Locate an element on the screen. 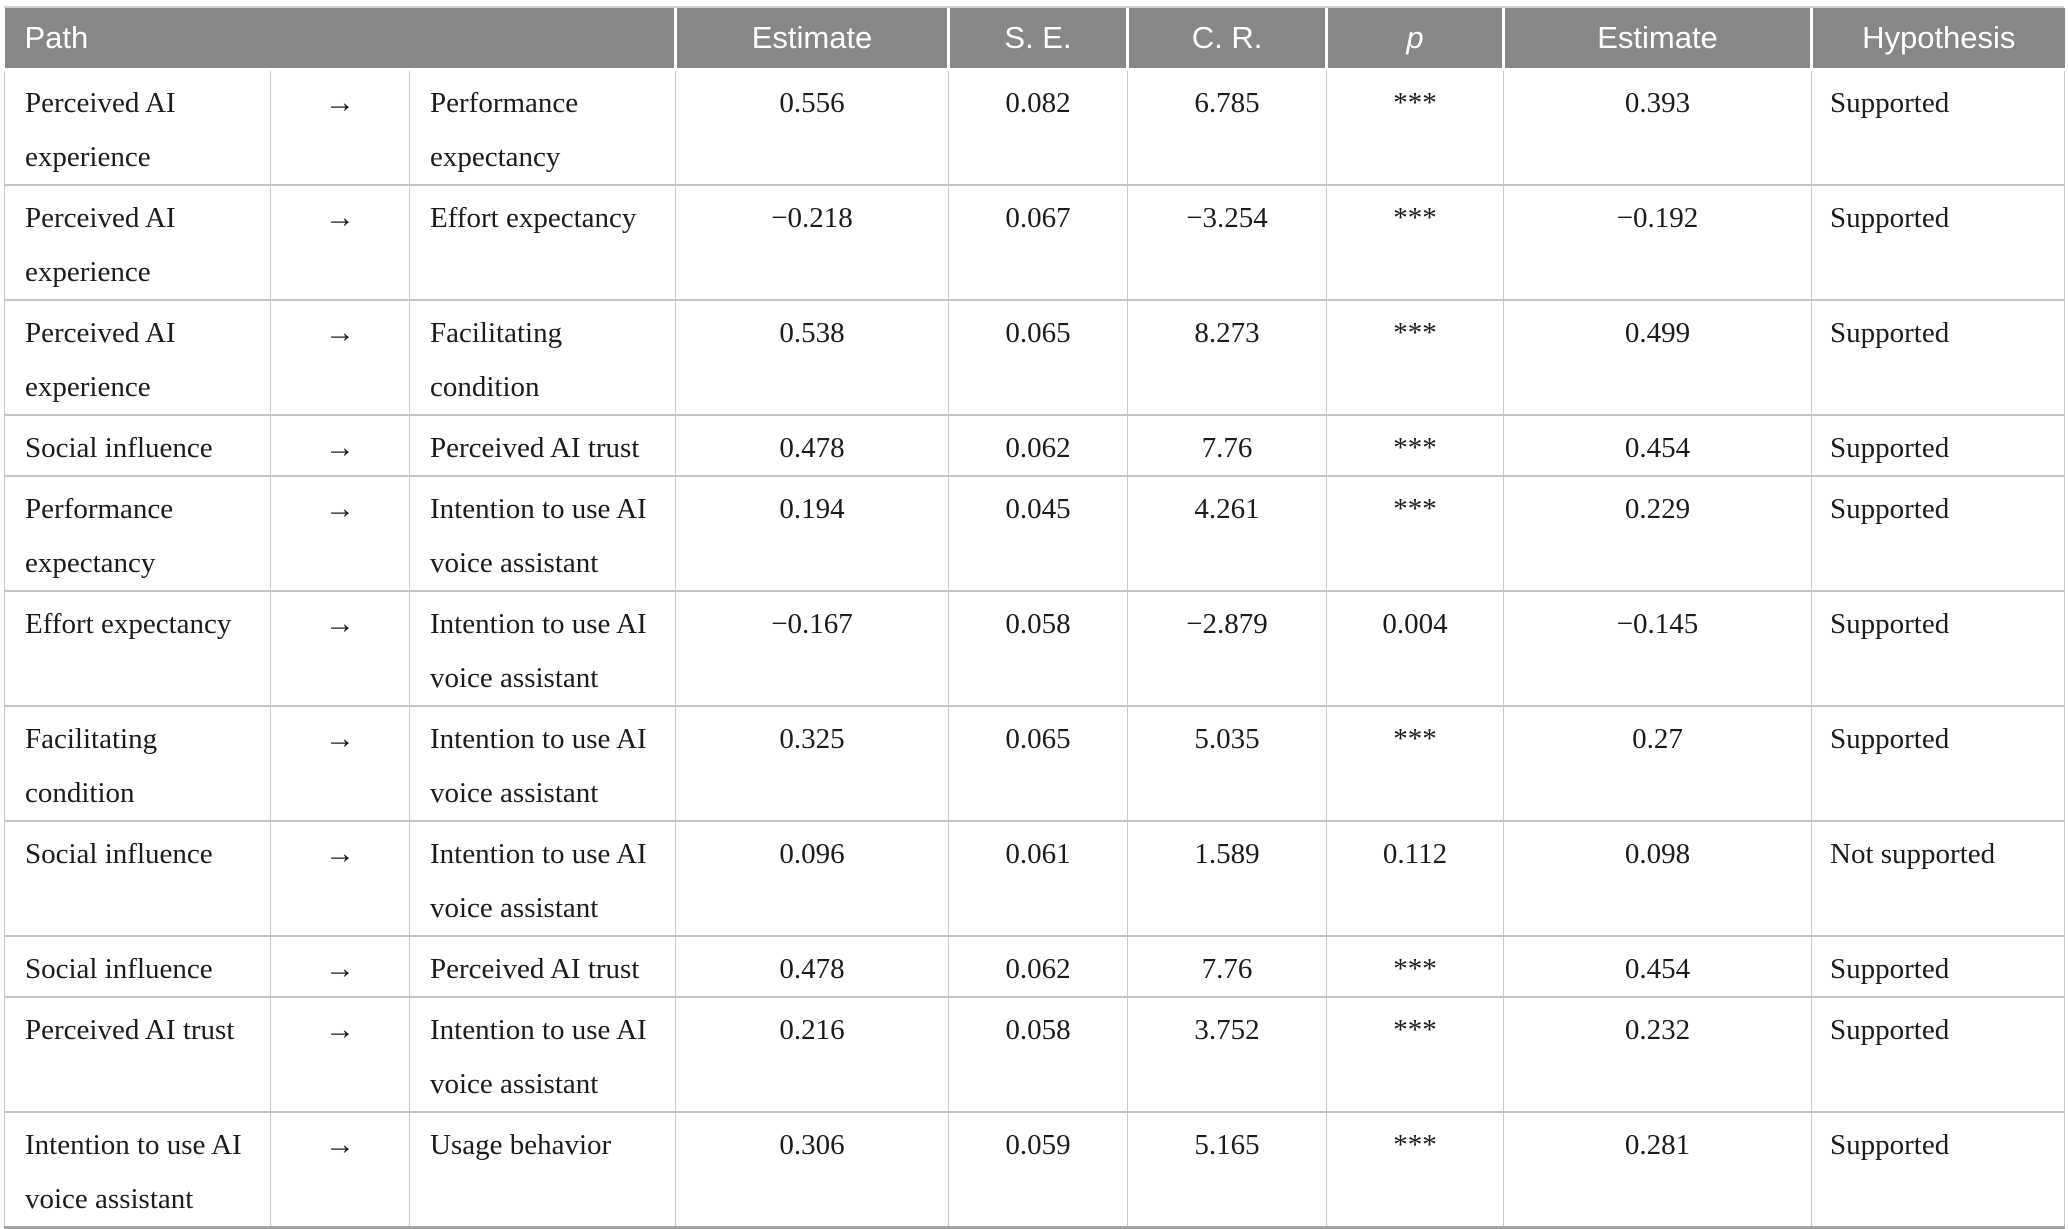  path-from-cell: Perceived AI trust is located at coordinates (137, 1054).